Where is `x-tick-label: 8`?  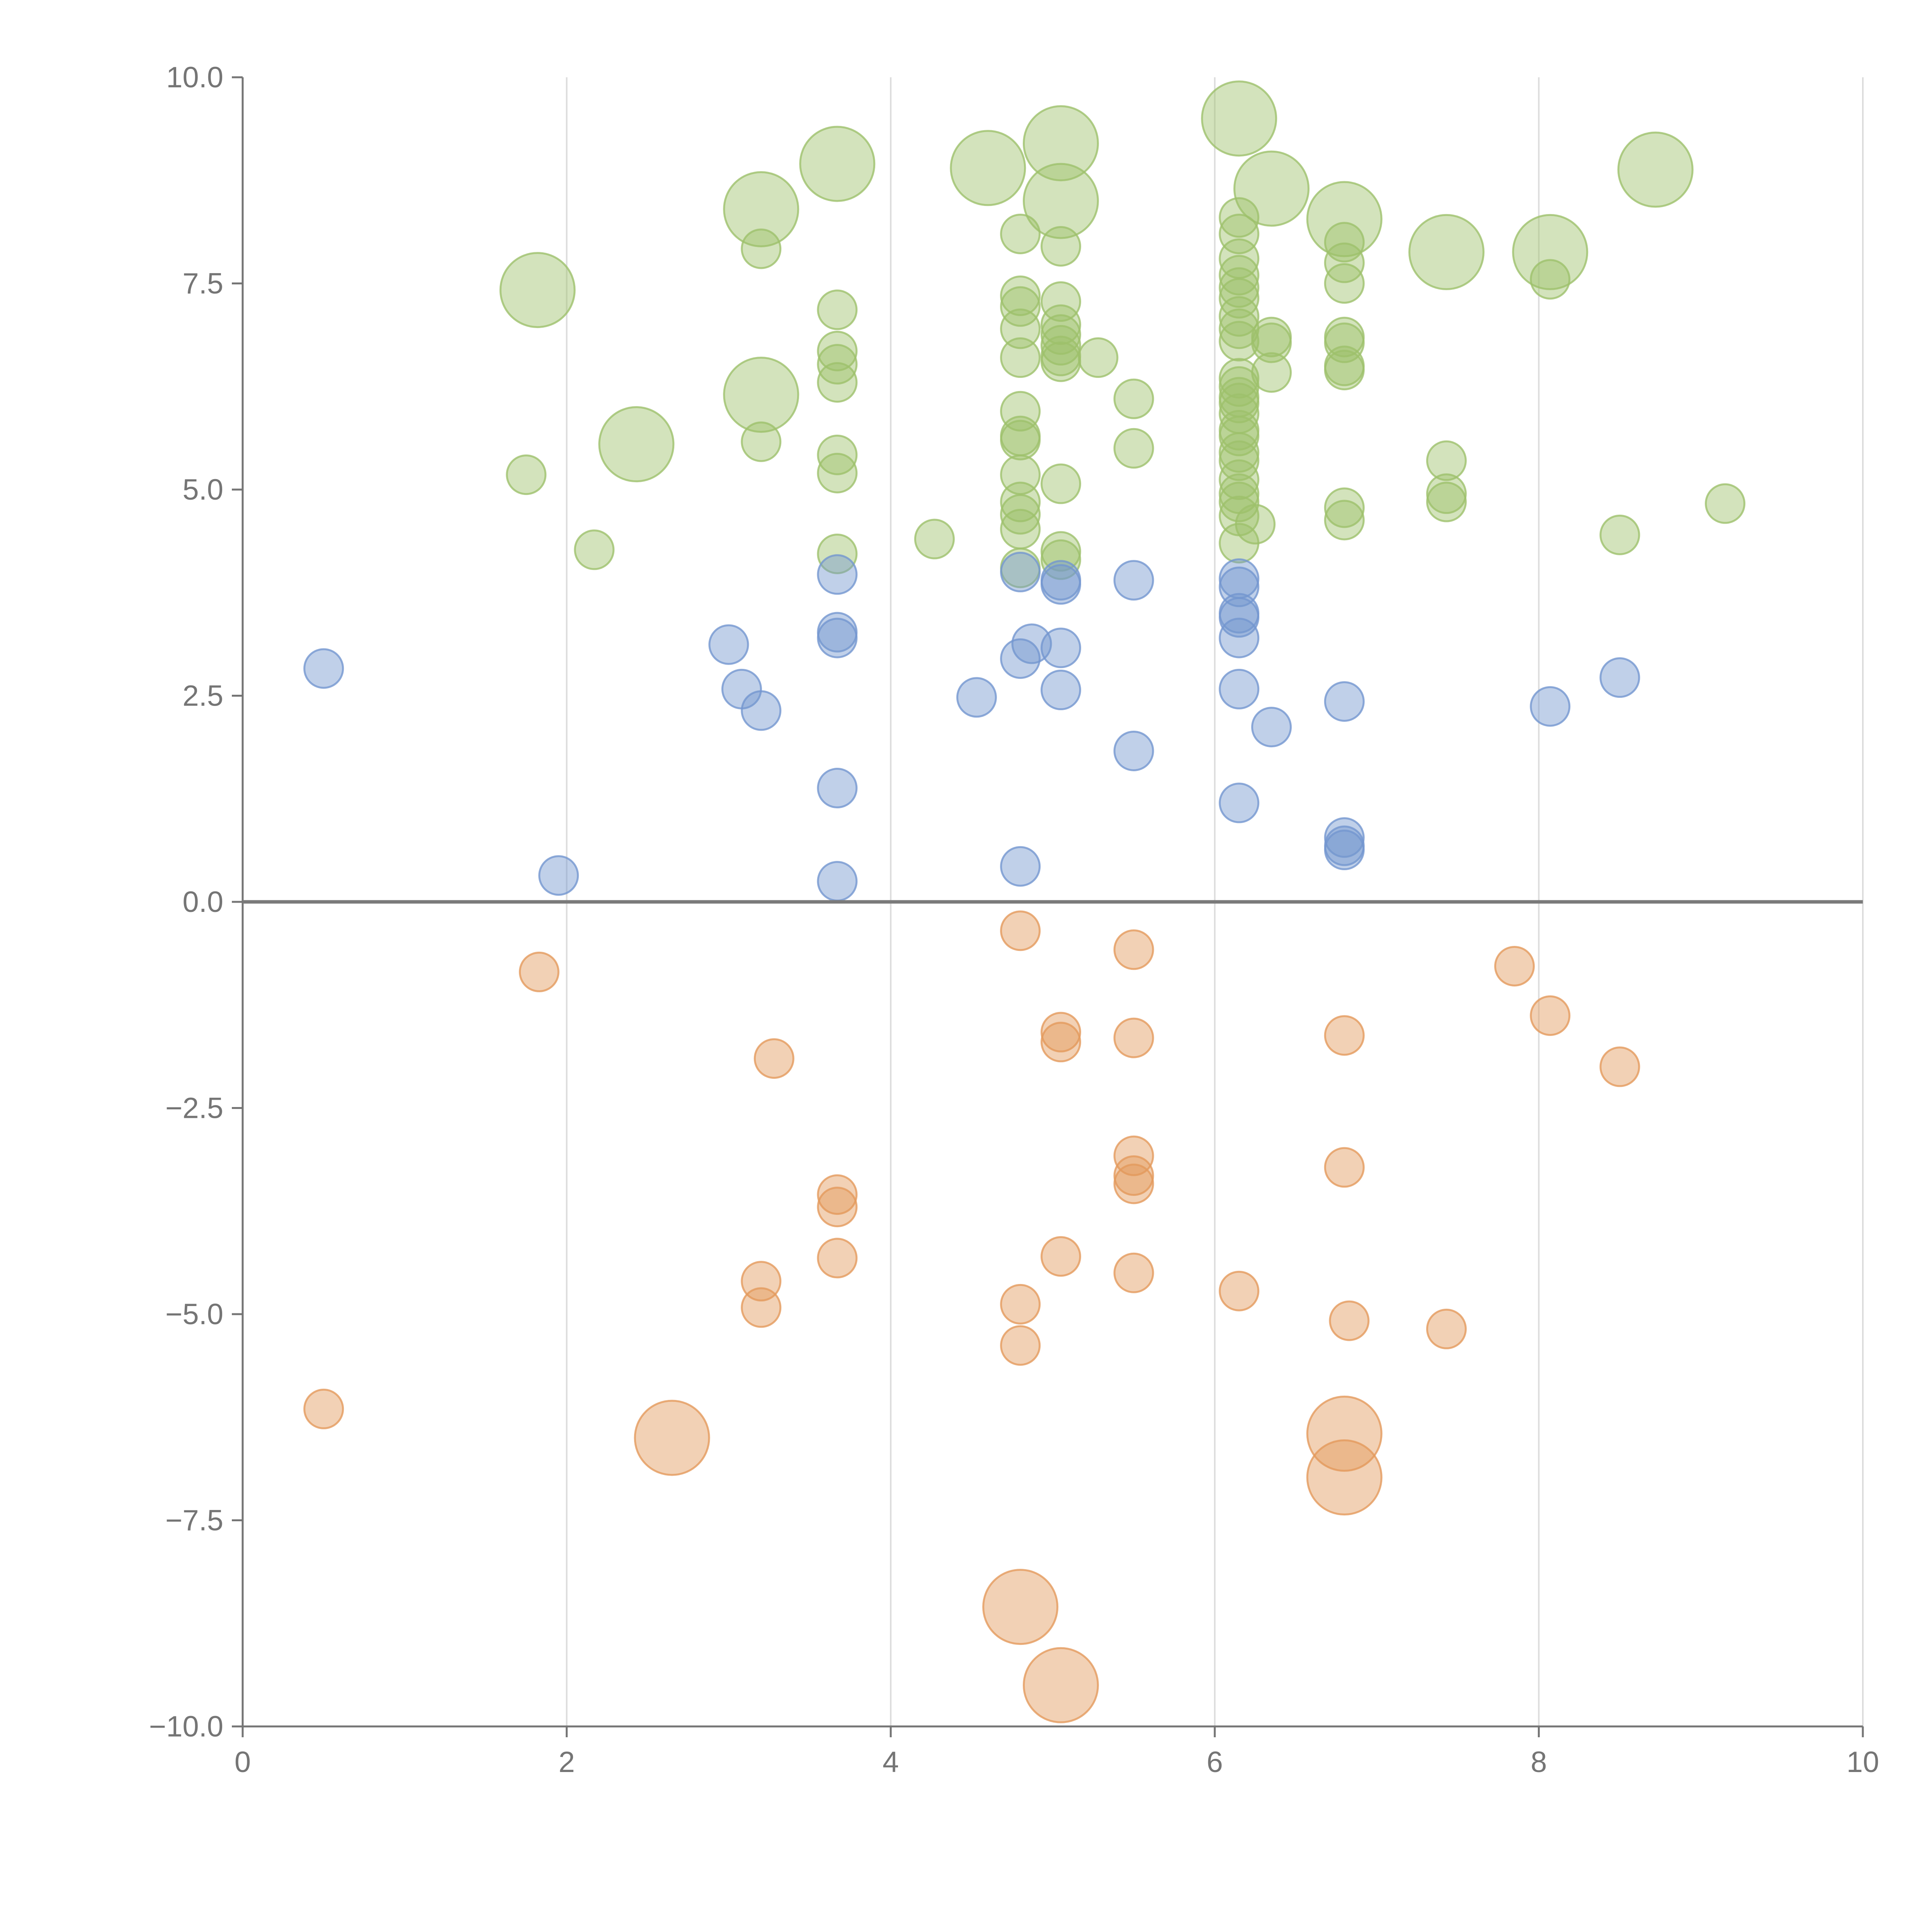 x-tick-label: 8 is located at coordinates (1539, 1763).